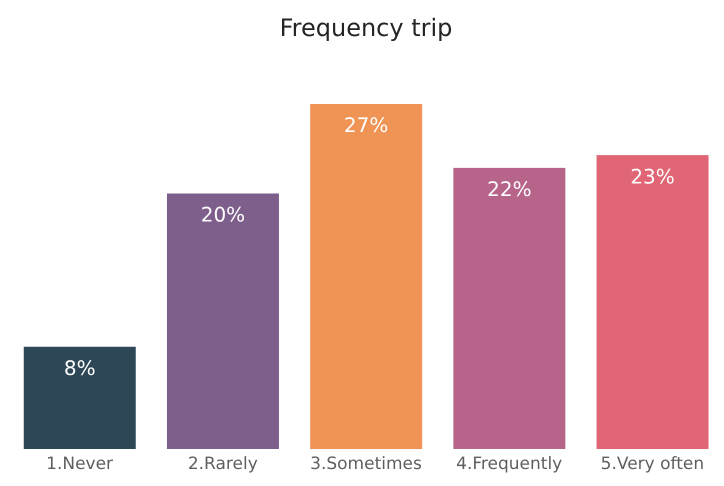 Image resolution: width=724 pixels, height=486 pixels. What do you see at coordinates (80, 464) in the screenshot?
I see `x-tick-label: 1.Never` at bounding box center [80, 464].